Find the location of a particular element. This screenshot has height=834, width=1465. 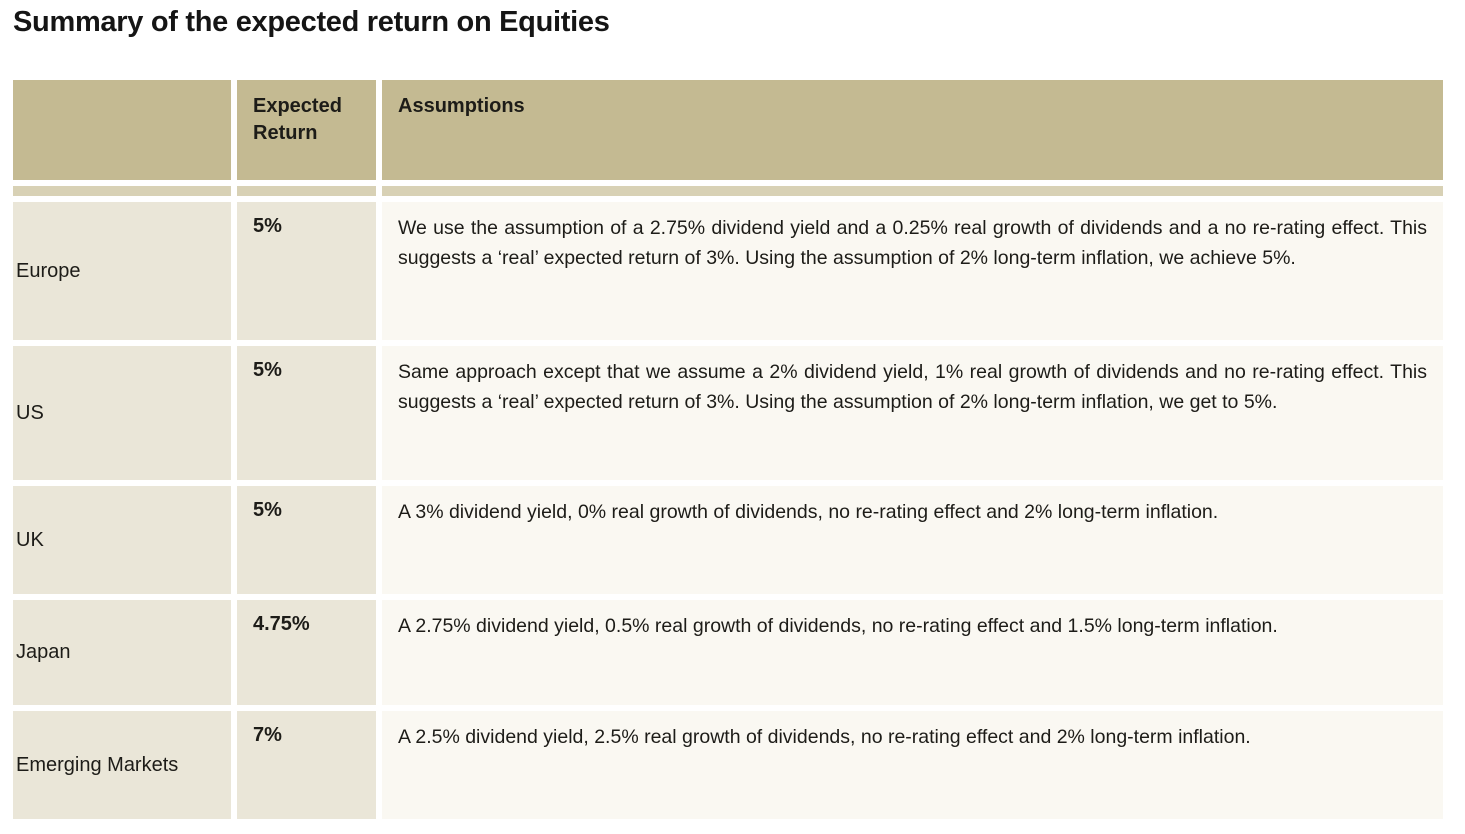

region-cell: Europe is located at coordinates (122, 271).